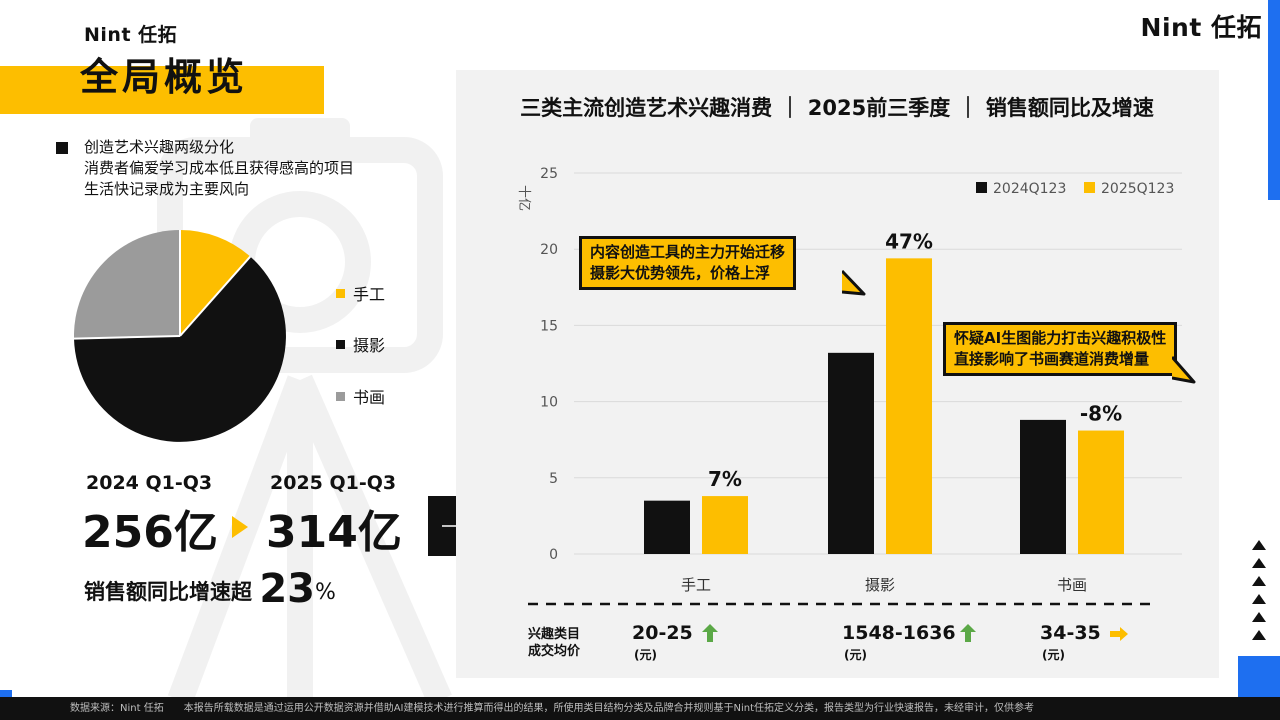  Describe the element at coordinates (880, 585) in the screenshot. I see `x-tick-label: 摄影` at that location.